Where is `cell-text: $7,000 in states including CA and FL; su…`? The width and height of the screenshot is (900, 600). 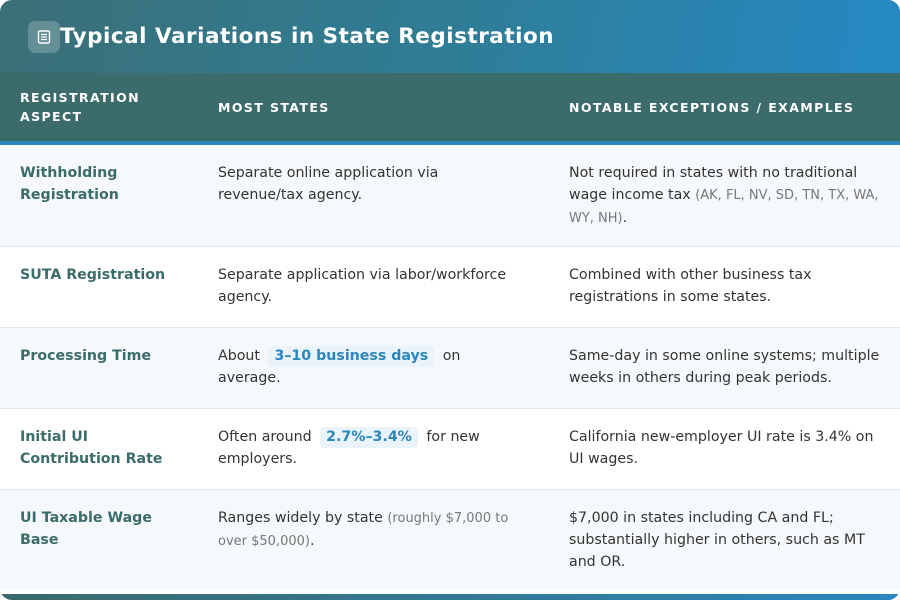
cell-text: $7,000 in states including CA and FL; su… is located at coordinates (717, 539).